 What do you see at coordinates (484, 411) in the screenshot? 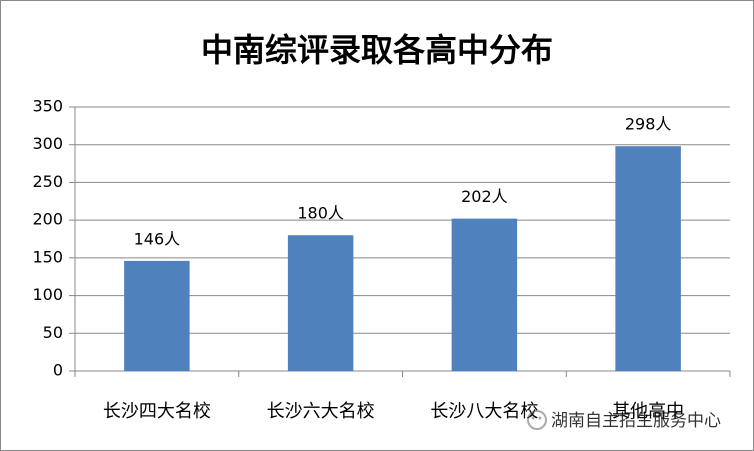
I see `x-tick-label: 长沙八大名校` at bounding box center [484, 411].